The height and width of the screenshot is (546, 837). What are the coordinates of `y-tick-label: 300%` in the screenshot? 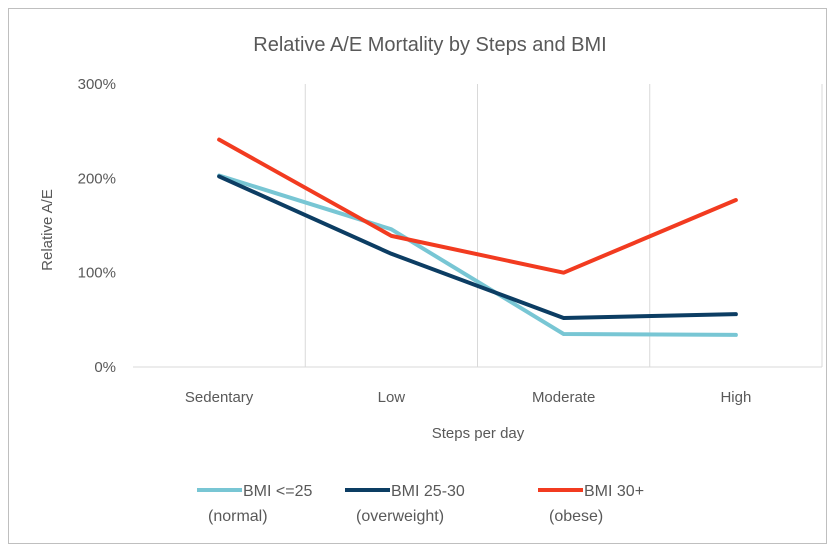 It's located at (97, 84).